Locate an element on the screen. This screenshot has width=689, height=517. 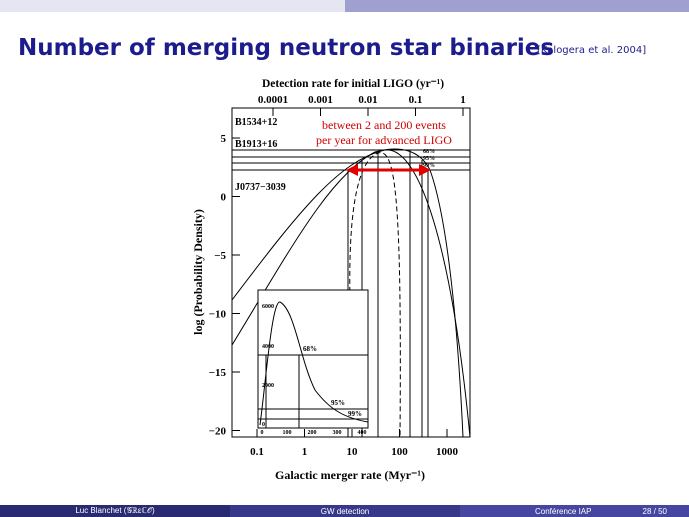
pulsar-label: B1534+12 is located at coordinates (256, 122).